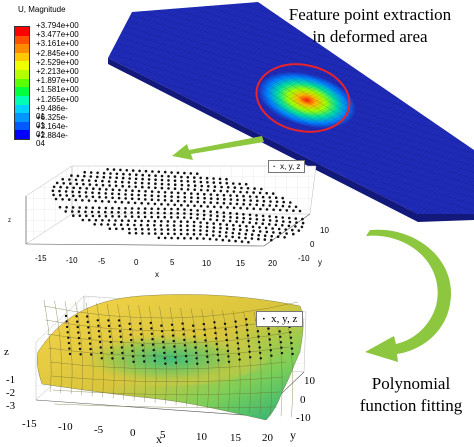 The image size is (474, 447). I want to click on contour-legend-value: +2.529e+00, so click(57, 62).